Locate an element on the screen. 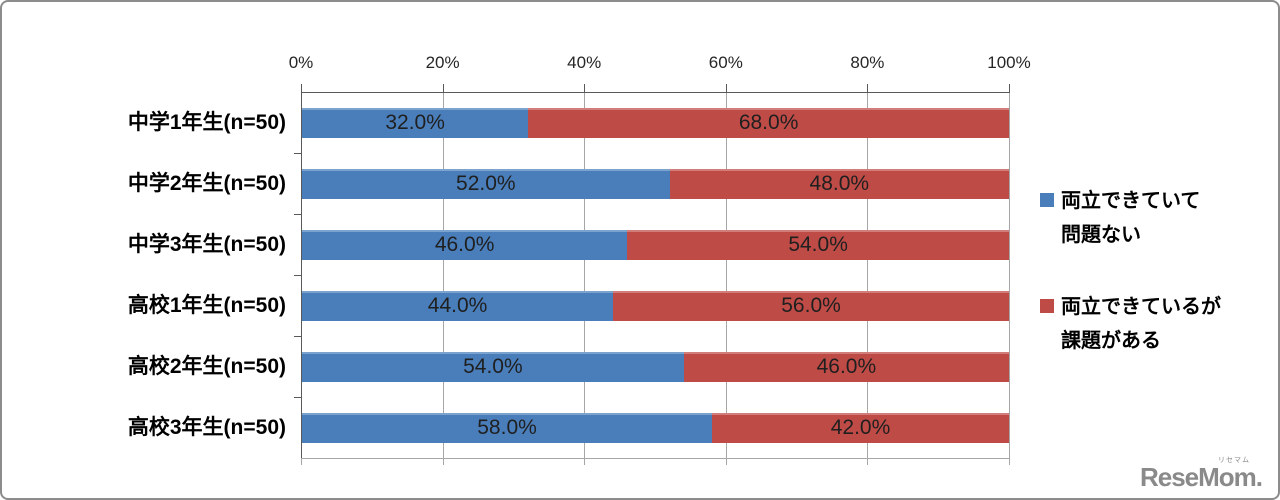 This screenshot has width=1280, height=500. plot-bottom-line is located at coordinates (655, 458).